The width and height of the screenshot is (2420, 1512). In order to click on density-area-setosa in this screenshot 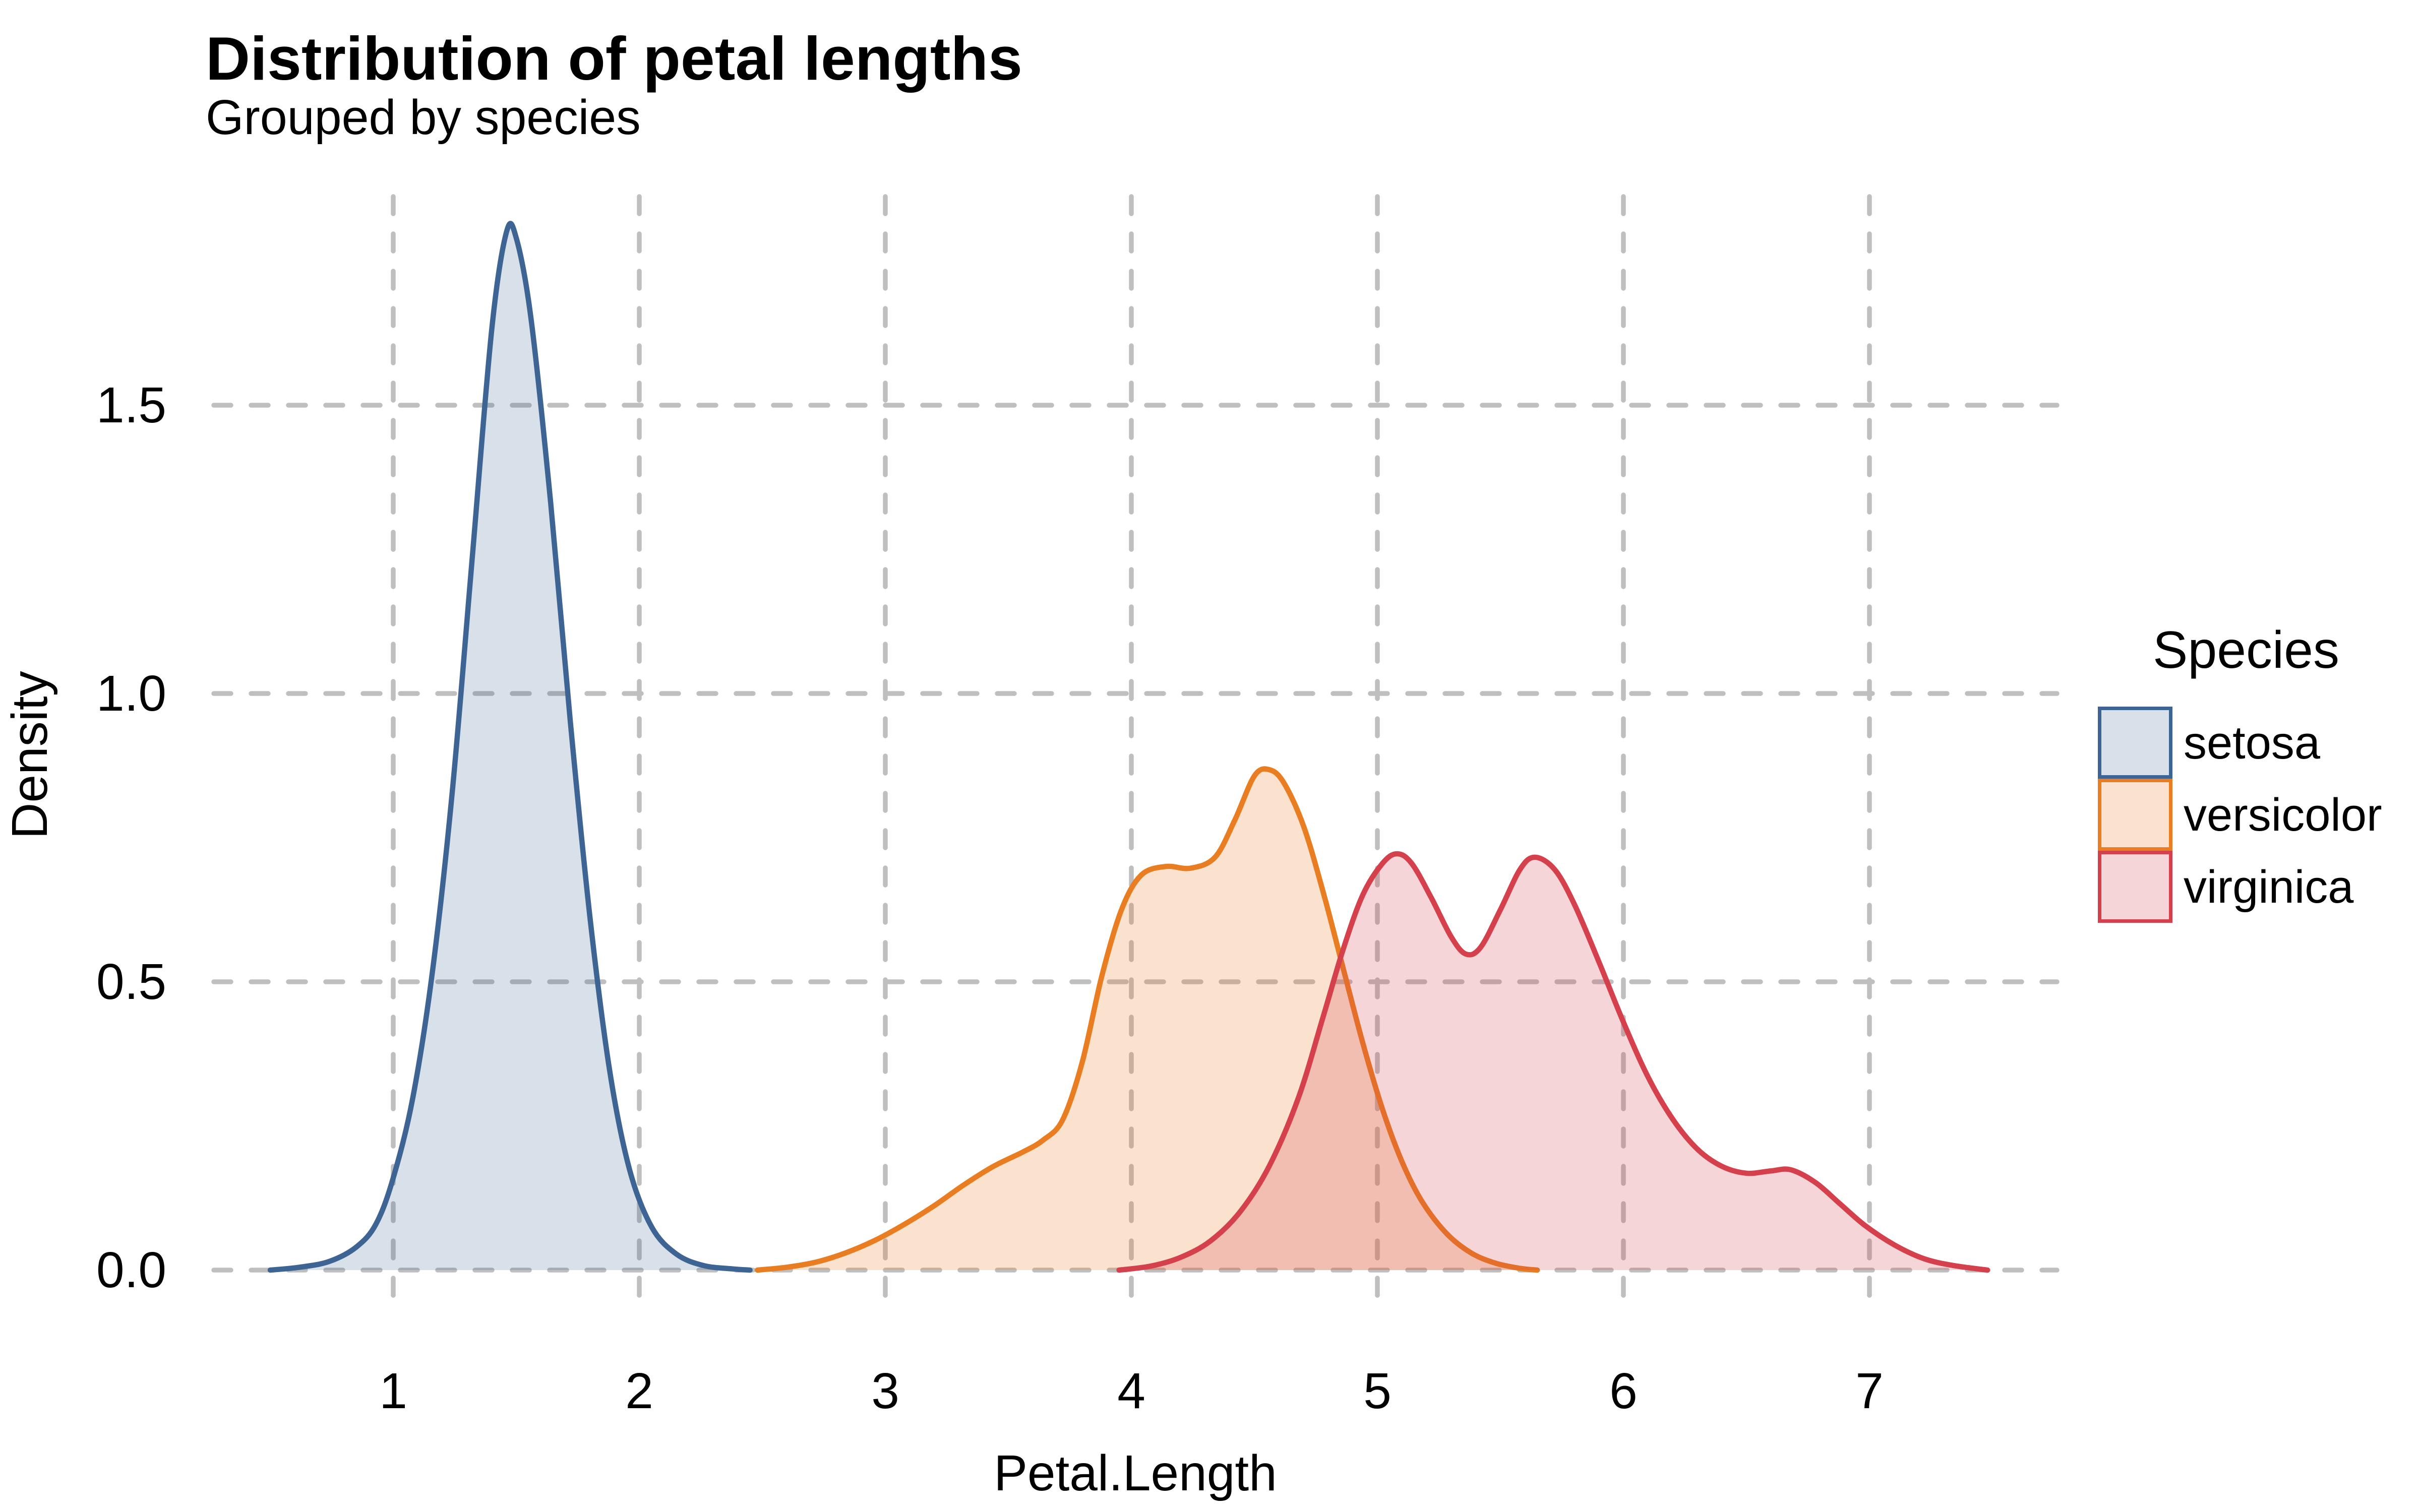, I will do `click(510, 747)`.